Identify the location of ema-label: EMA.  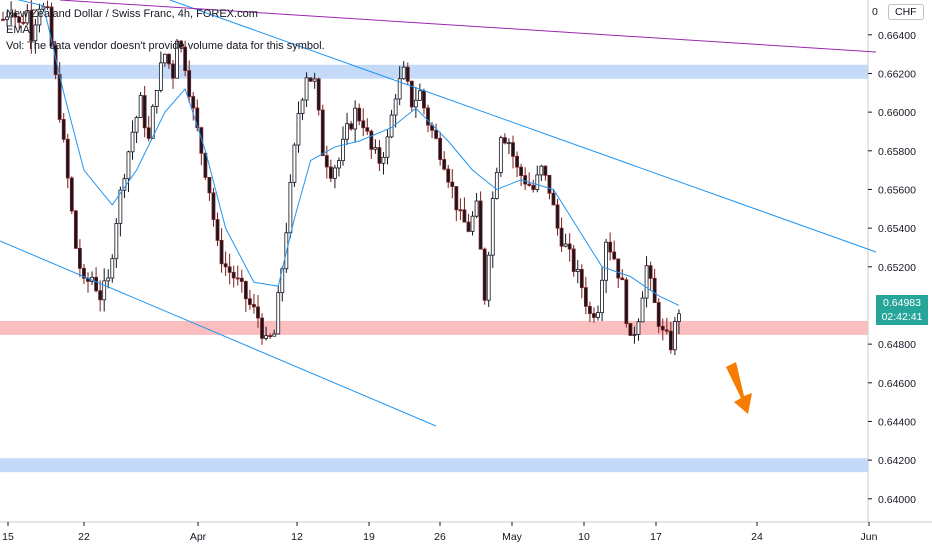
(18, 30).